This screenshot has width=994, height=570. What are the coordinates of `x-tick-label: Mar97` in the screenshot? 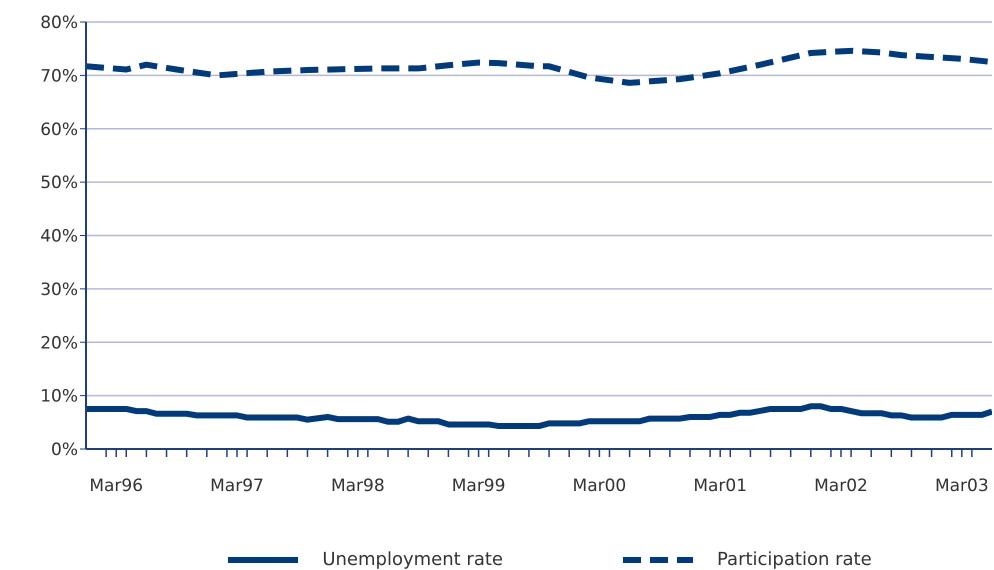 It's located at (237, 486).